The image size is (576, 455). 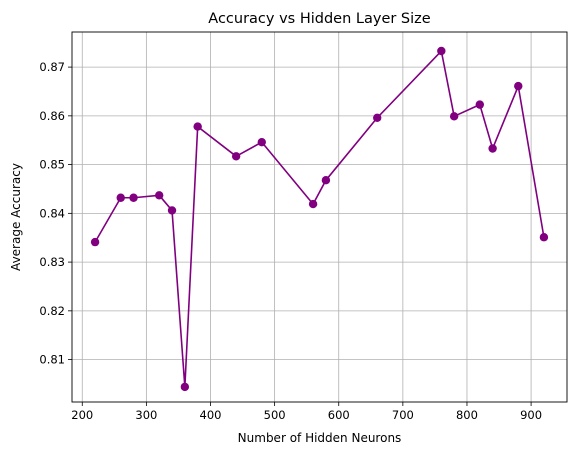 What do you see at coordinates (275, 415) in the screenshot?
I see `x-tick-label: 500` at bounding box center [275, 415].